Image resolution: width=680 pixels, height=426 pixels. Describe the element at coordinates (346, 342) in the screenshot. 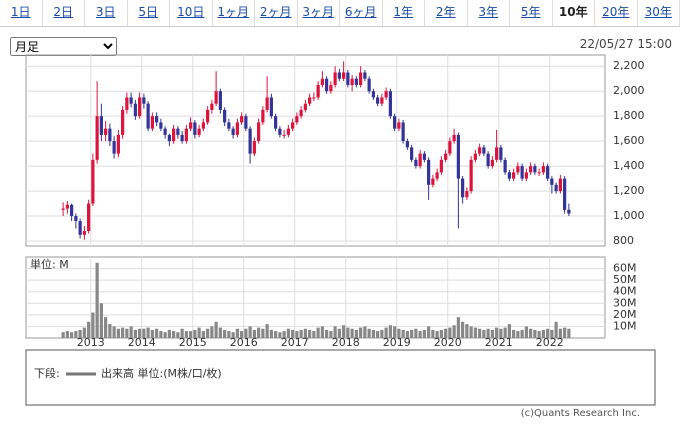

I see `x-tick-label: 2018` at that location.